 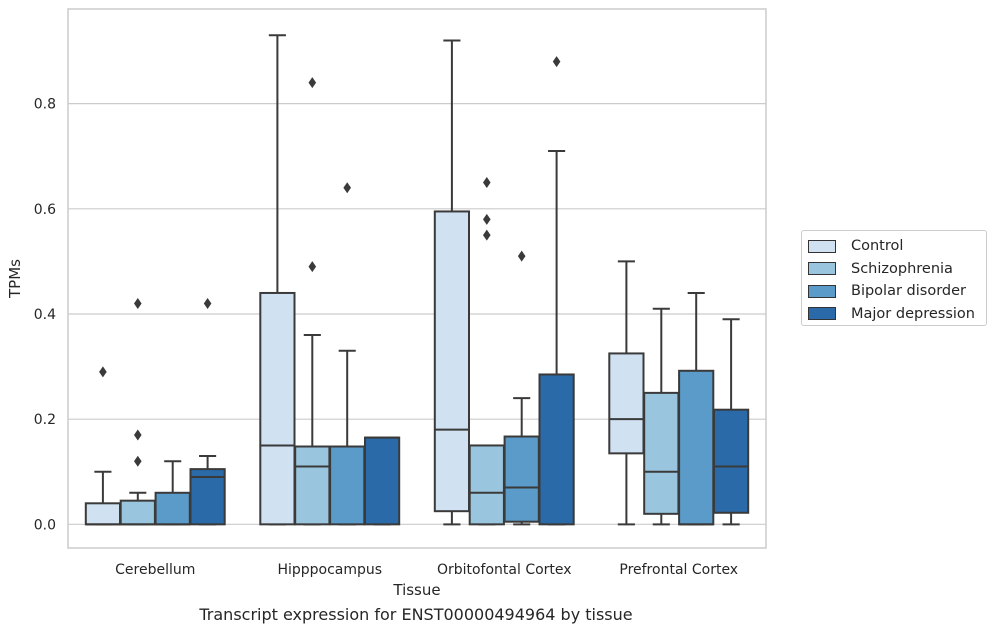 What do you see at coordinates (382, 481) in the screenshot?
I see `box-major-depression-hipppocampus` at bounding box center [382, 481].